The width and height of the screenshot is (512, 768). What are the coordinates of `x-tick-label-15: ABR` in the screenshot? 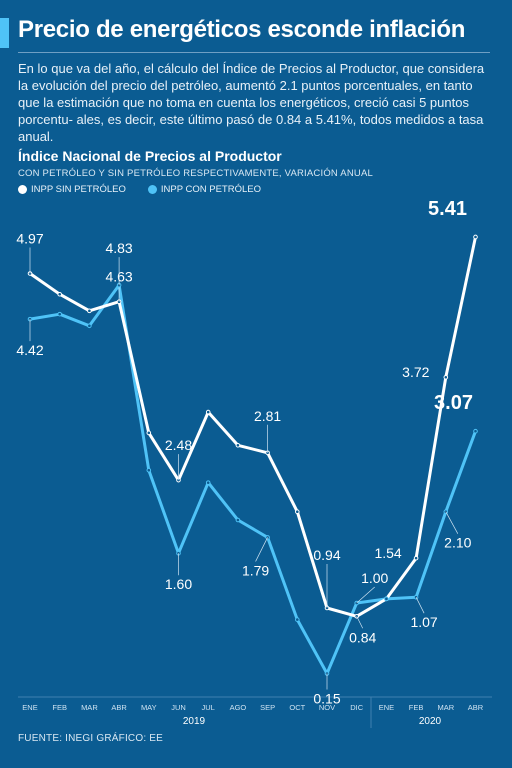 It's located at (476, 707).